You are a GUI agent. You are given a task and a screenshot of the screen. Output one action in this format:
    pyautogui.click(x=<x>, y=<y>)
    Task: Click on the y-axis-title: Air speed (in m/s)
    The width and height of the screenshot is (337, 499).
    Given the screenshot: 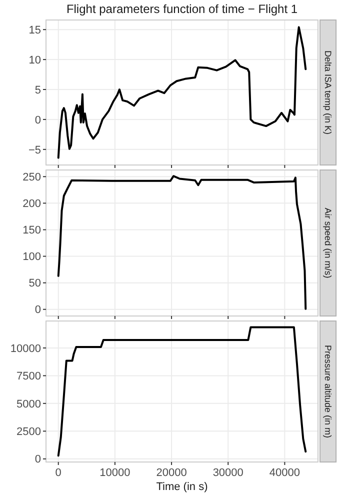 What is the action you would take?
    pyautogui.click(x=327, y=243)
    